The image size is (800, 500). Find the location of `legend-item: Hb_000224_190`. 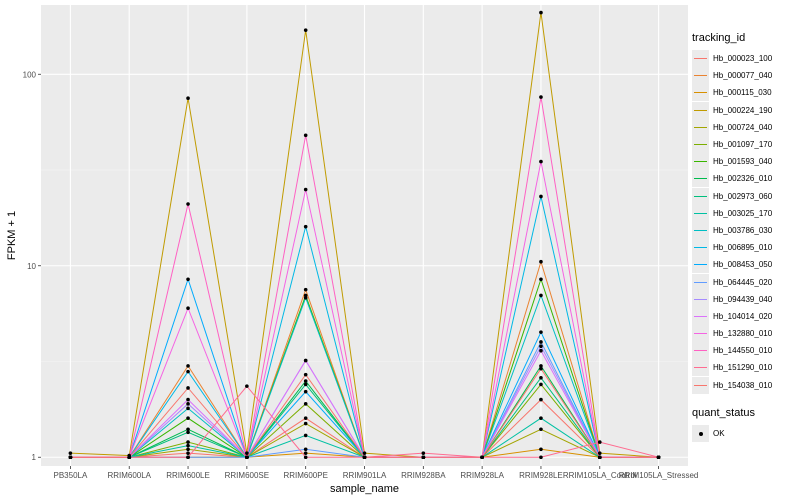

legend-item: Hb_000224_190 is located at coordinates (744, 110).